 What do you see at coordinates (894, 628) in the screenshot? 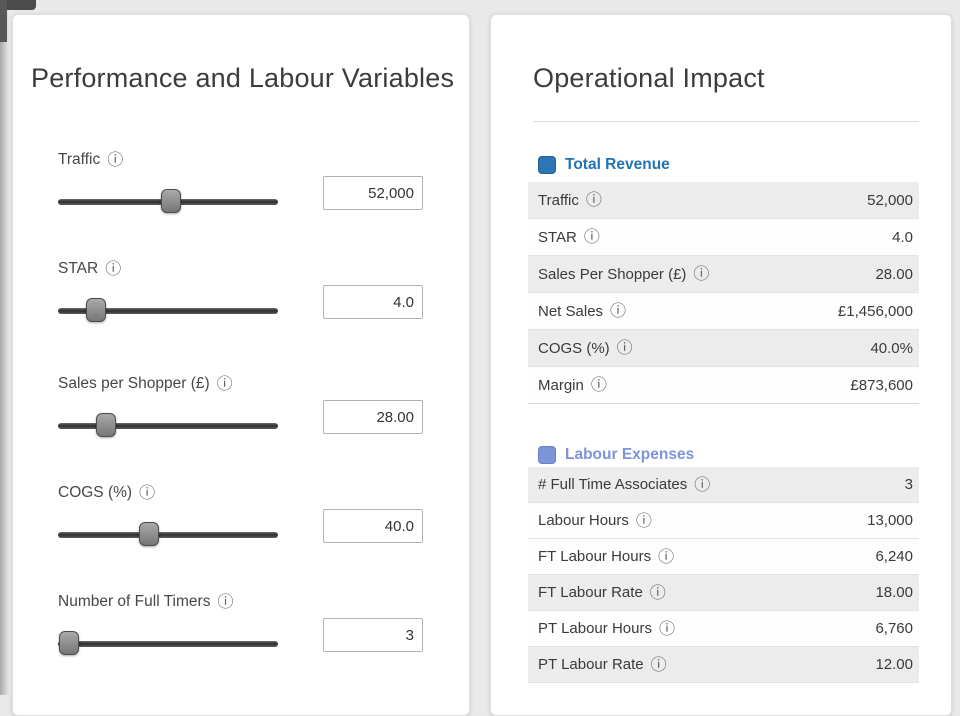
I see `row-value: 6,760` at bounding box center [894, 628].